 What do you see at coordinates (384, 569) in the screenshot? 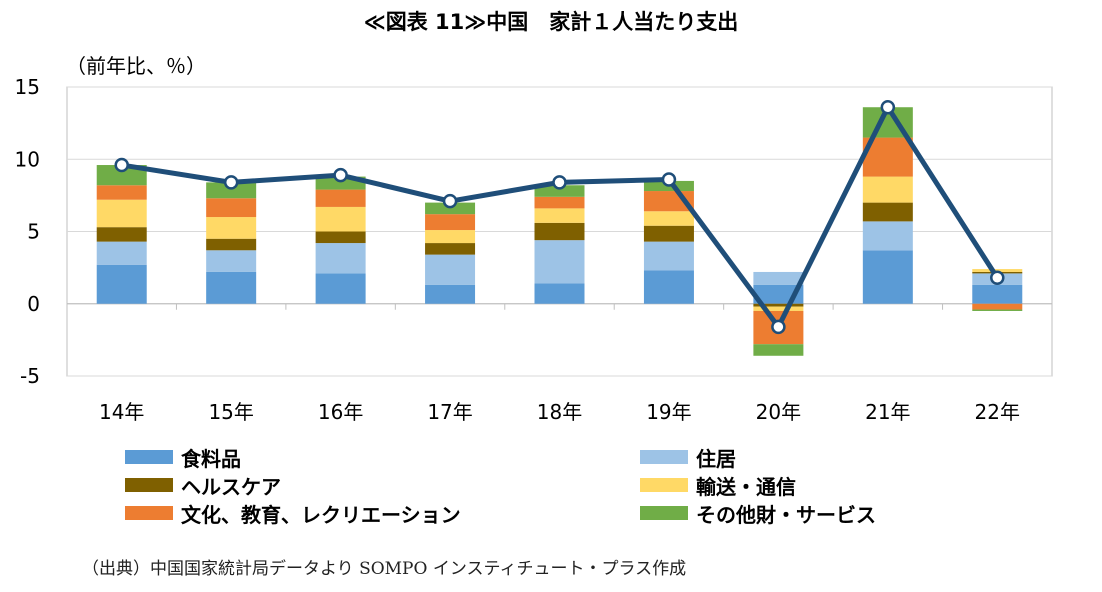
I see `source-note: （出典）中国国家統計局データより SOMPO インスティチュート・プラス作成` at bounding box center [384, 569].